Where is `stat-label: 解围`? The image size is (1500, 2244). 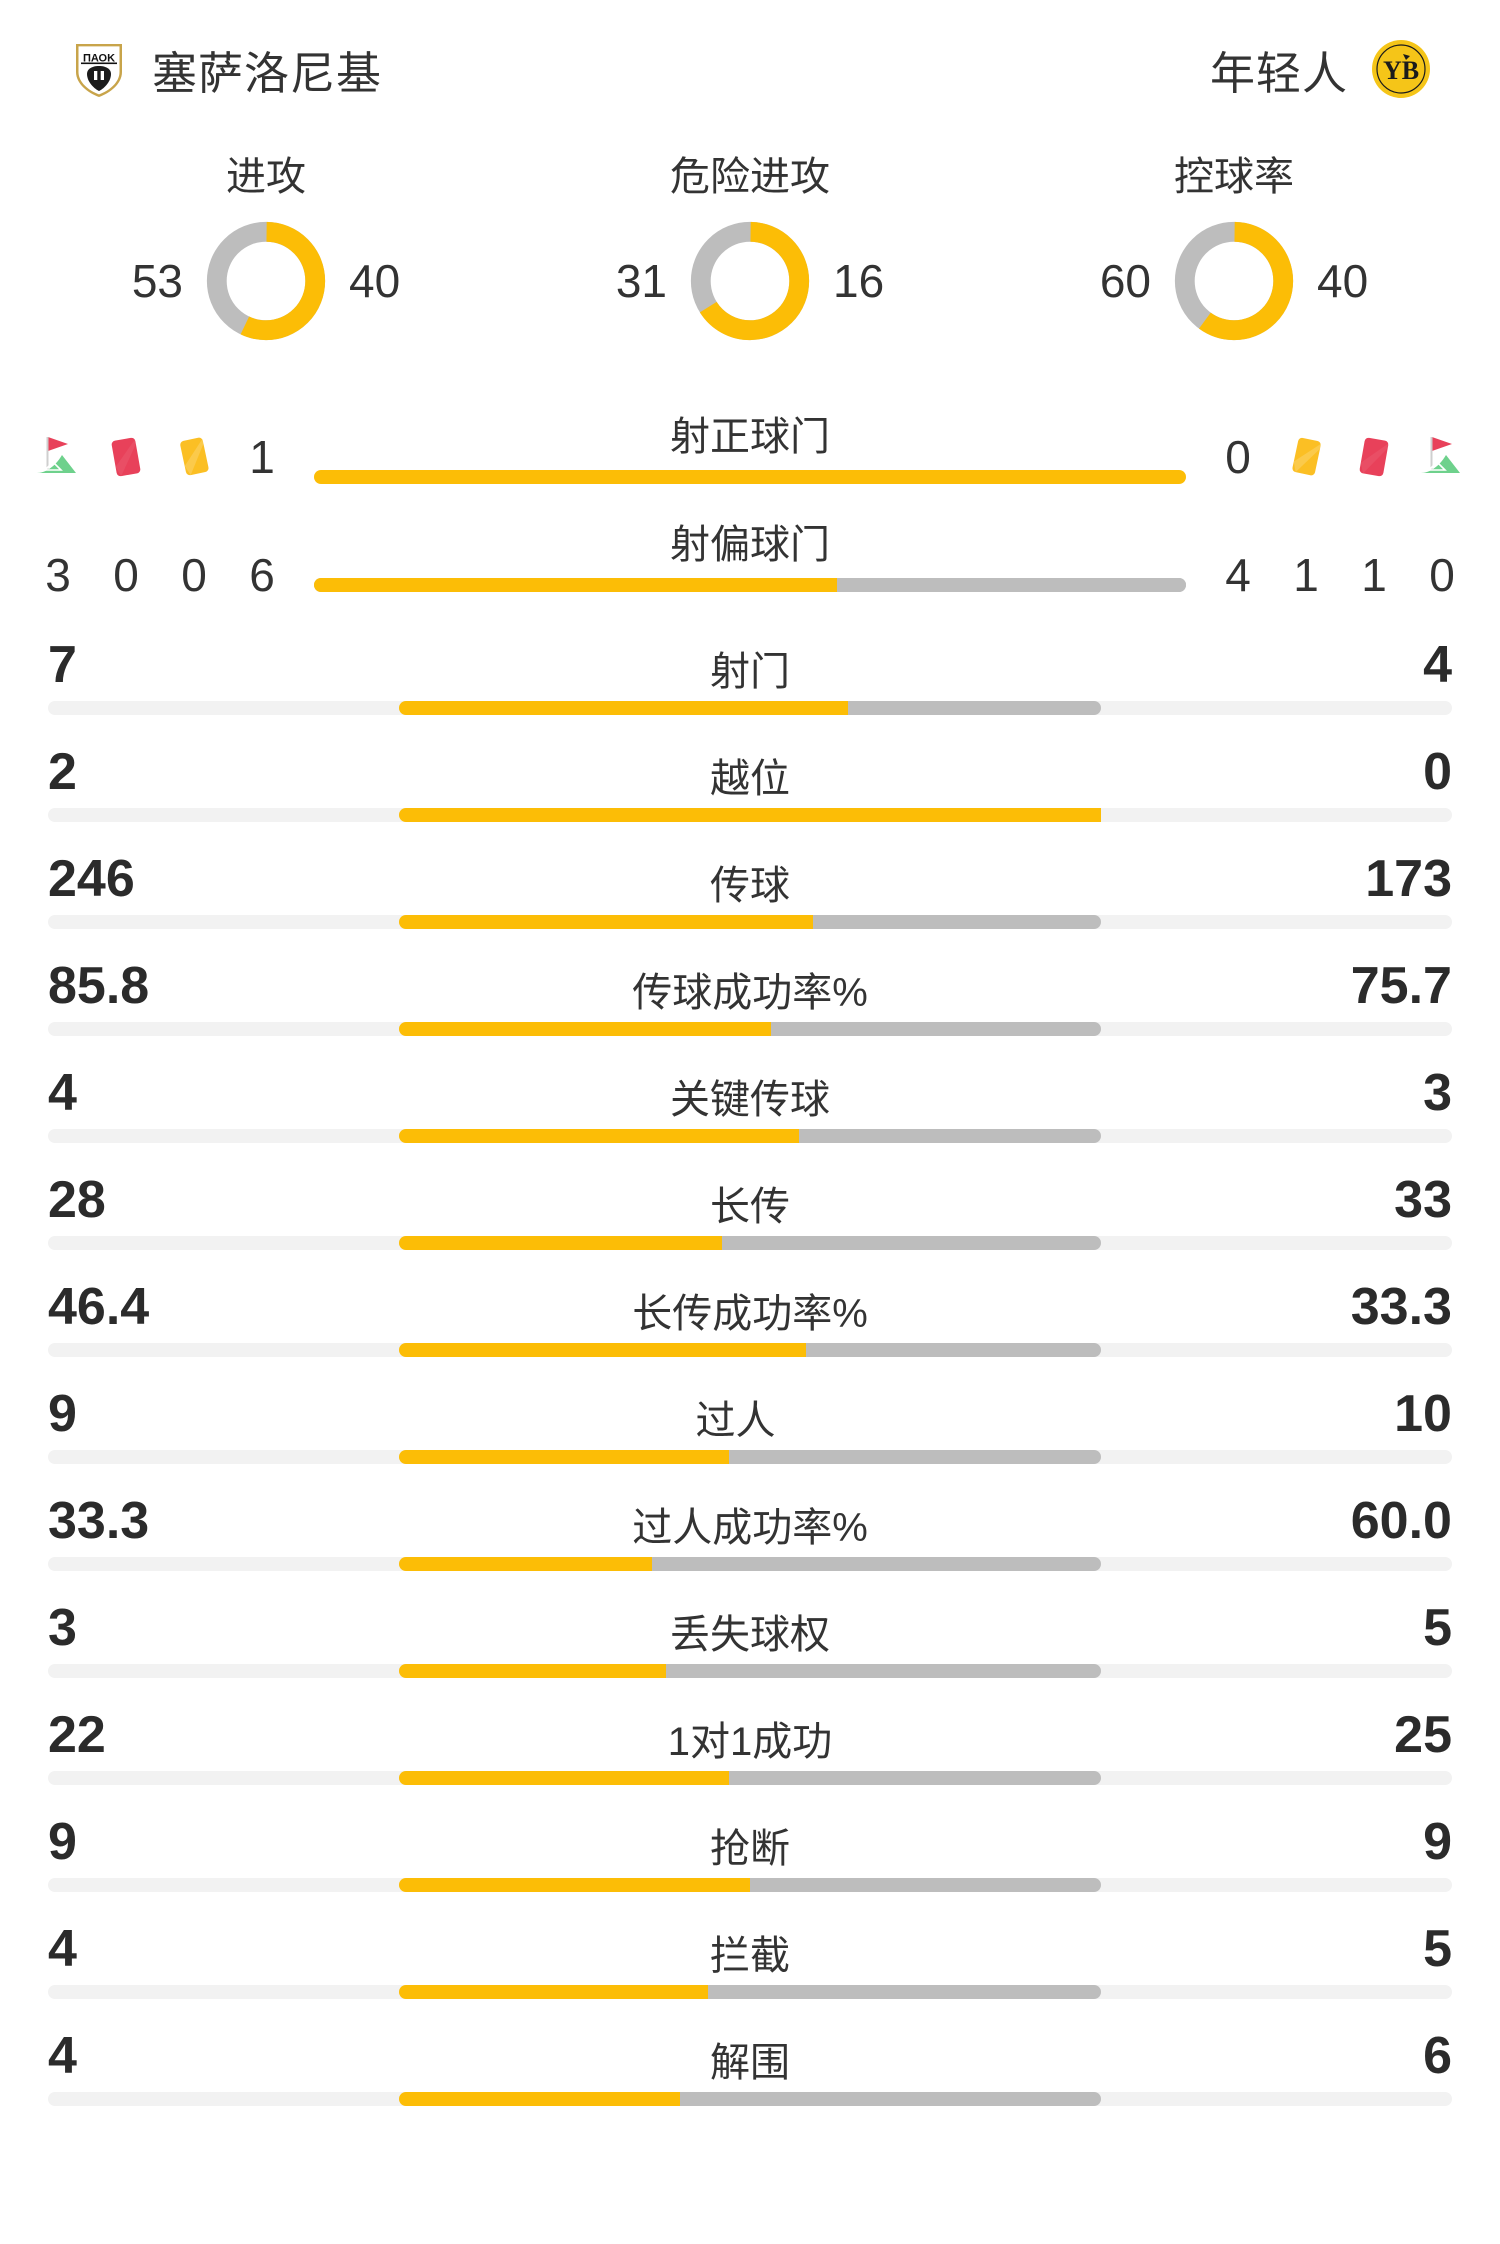
stat-label: 解围 is located at coordinates (750, 2063).